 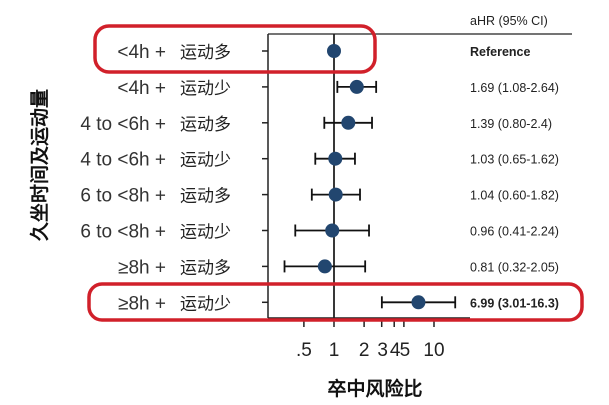 I want to click on x-tick-label: 5, so click(x=405, y=350).